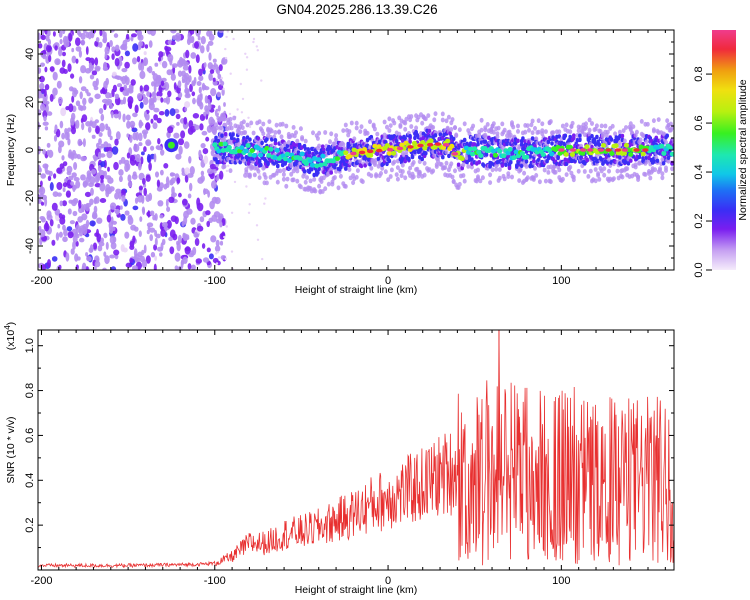 Image resolution: width=750 pixels, height=600 pixels. Describe the element at coordinates (699, 171) in the screenshot. I see `colorbar-tick-label: 0.4` at that location.